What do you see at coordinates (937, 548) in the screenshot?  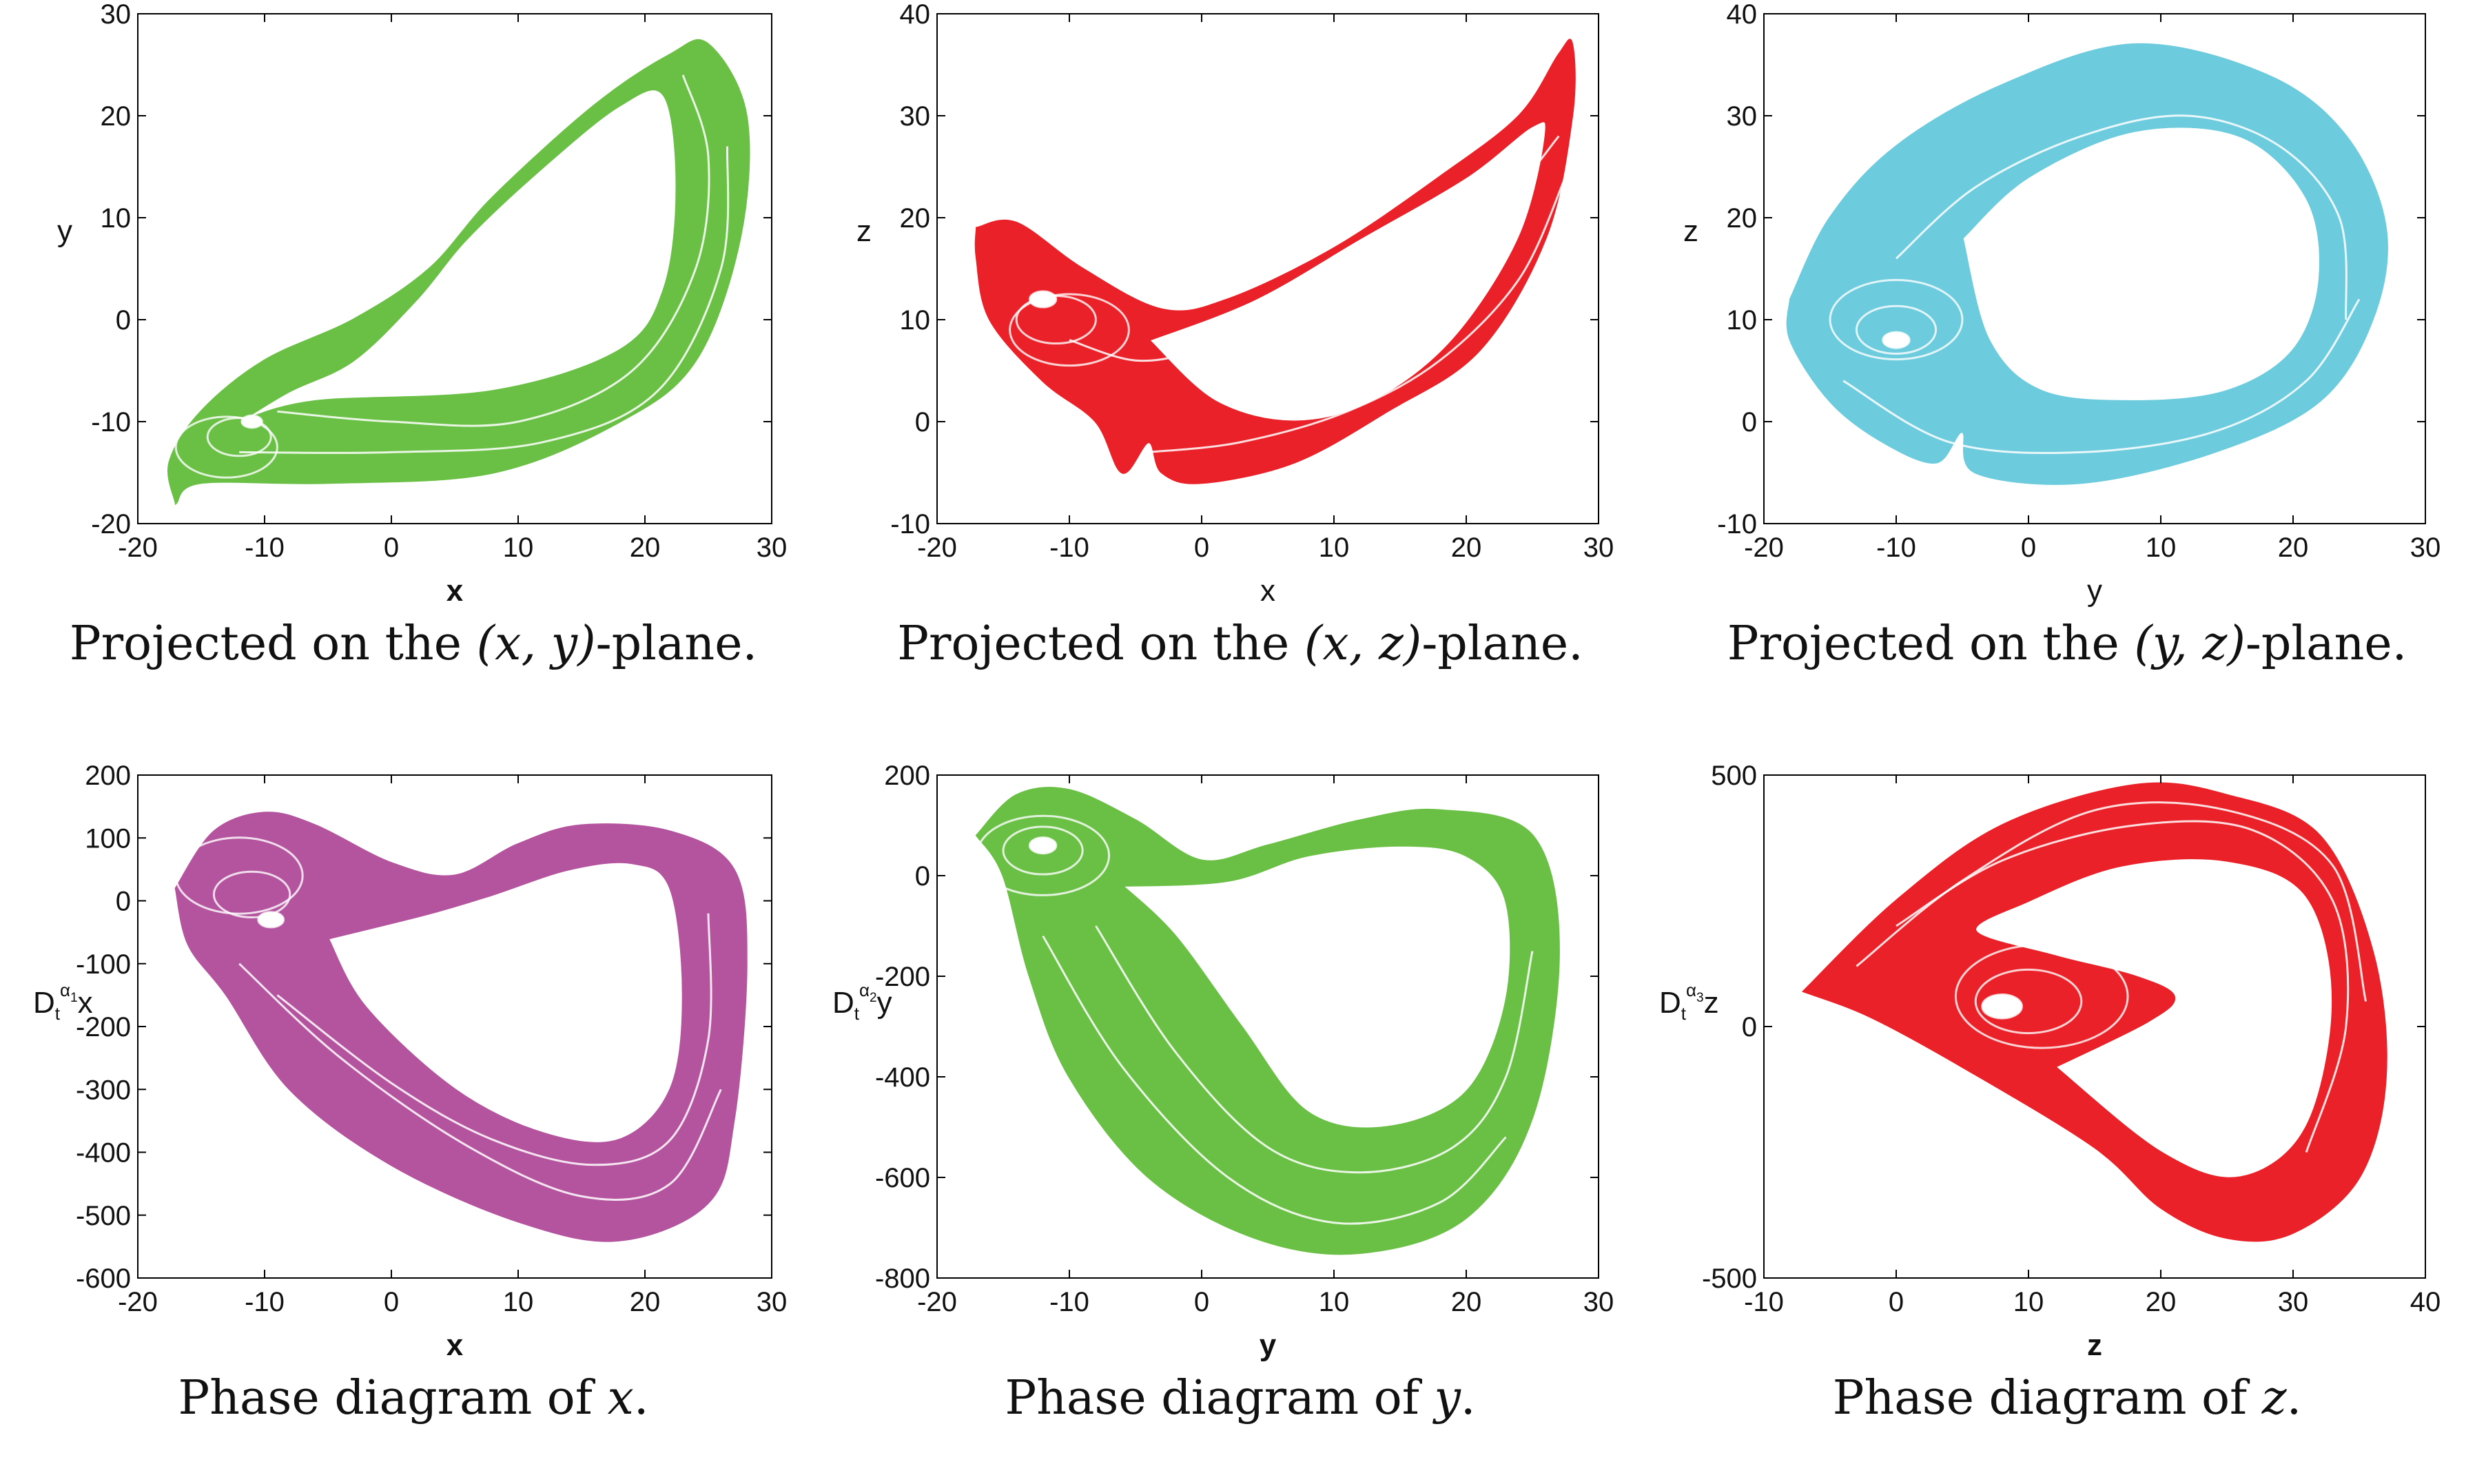 I see `x-tick-label-xz-0: -20` at bounding box center [937, 548].